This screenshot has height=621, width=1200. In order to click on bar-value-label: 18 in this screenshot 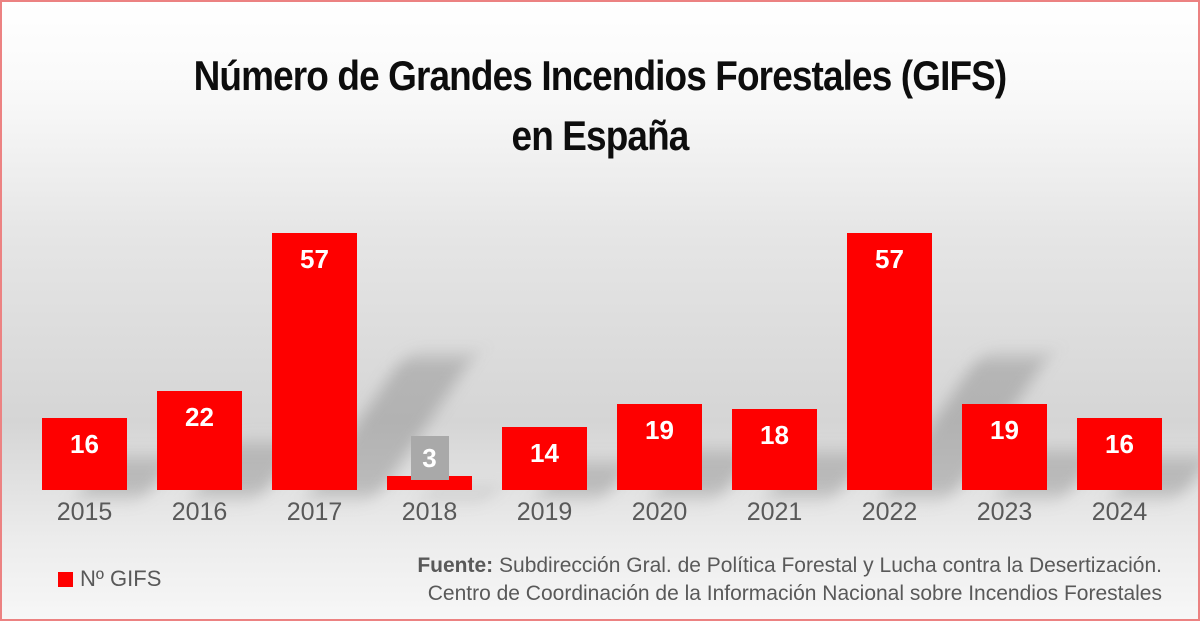, I will do `click(774, 434)`.